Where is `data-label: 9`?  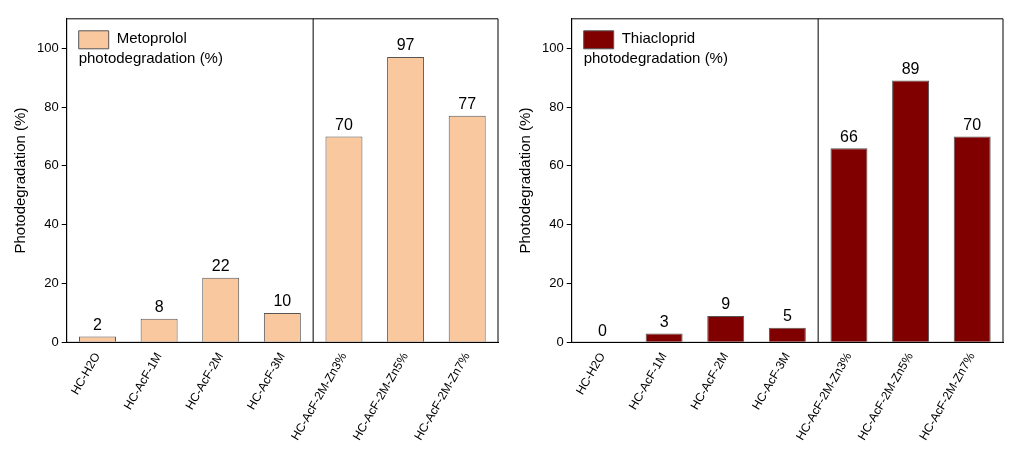
data-label: 9 is located at coordinates (726, 304).